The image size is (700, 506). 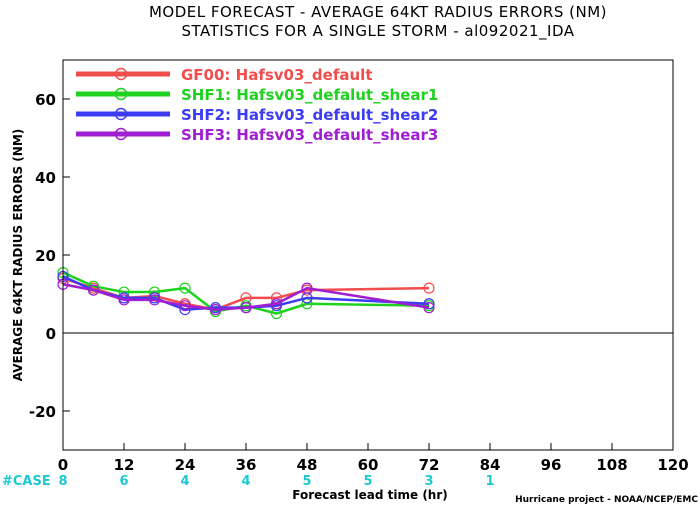 I want to click on case-count-label: #CASE, so click(x=26, y=481).